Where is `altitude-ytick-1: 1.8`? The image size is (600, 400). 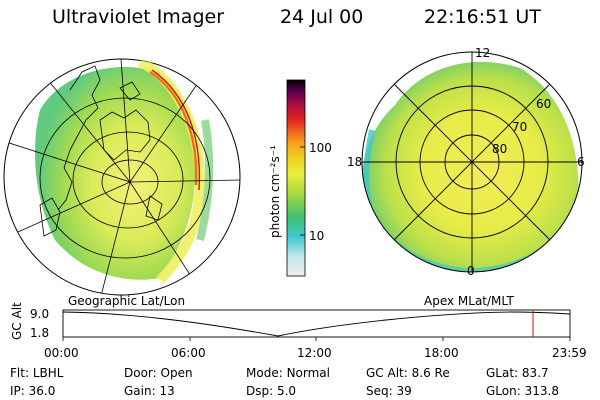
altitude-ytick-1: 1.8 is located at coordinates (40, 333).